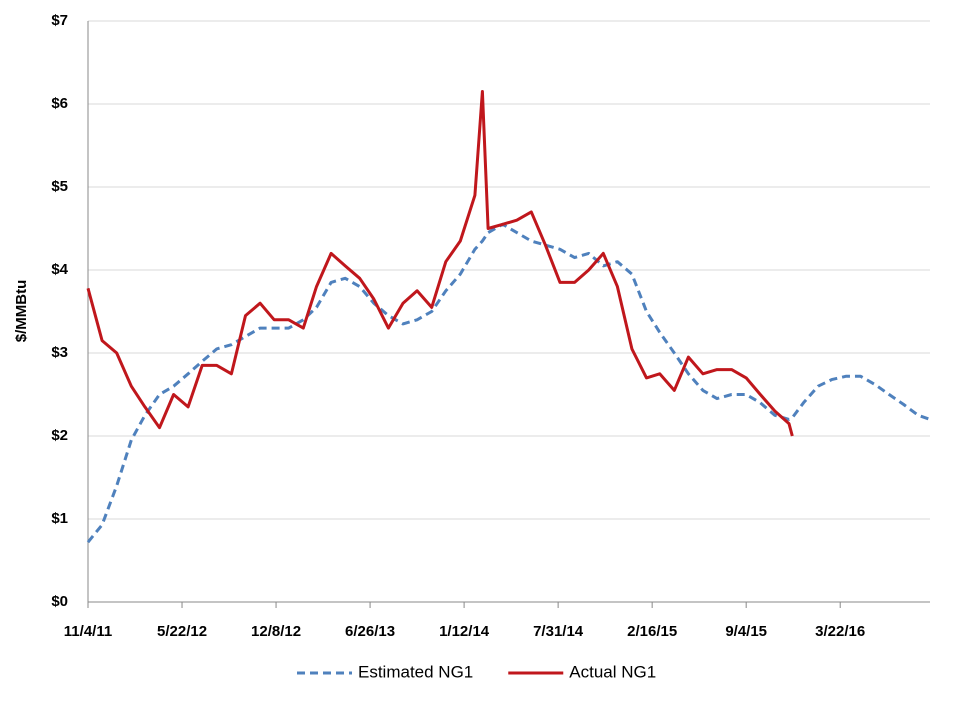 The height and width of the screenshot is (706, 975). What do you see at coordinates (276, 631) in the screenshot?
I see `x-tick-label: 12/8/12` at bounding box center [276, 631].